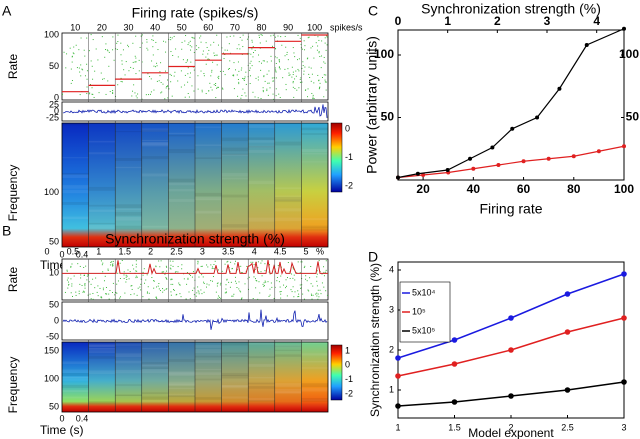 The image size is (640, 439). What do you see at coordinates (629, 54) in the screenshot?
I see `y2-tick-label: 100` at bounding box center [629, 54].